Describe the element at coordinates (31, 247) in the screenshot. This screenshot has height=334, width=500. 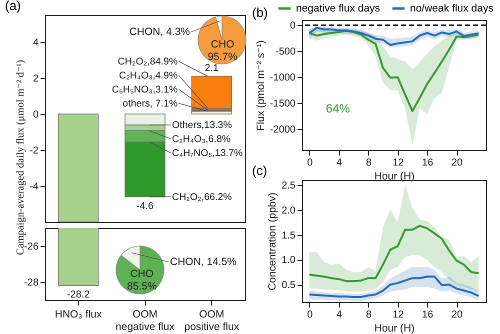
I see `y-tick-label: -26` at that location.